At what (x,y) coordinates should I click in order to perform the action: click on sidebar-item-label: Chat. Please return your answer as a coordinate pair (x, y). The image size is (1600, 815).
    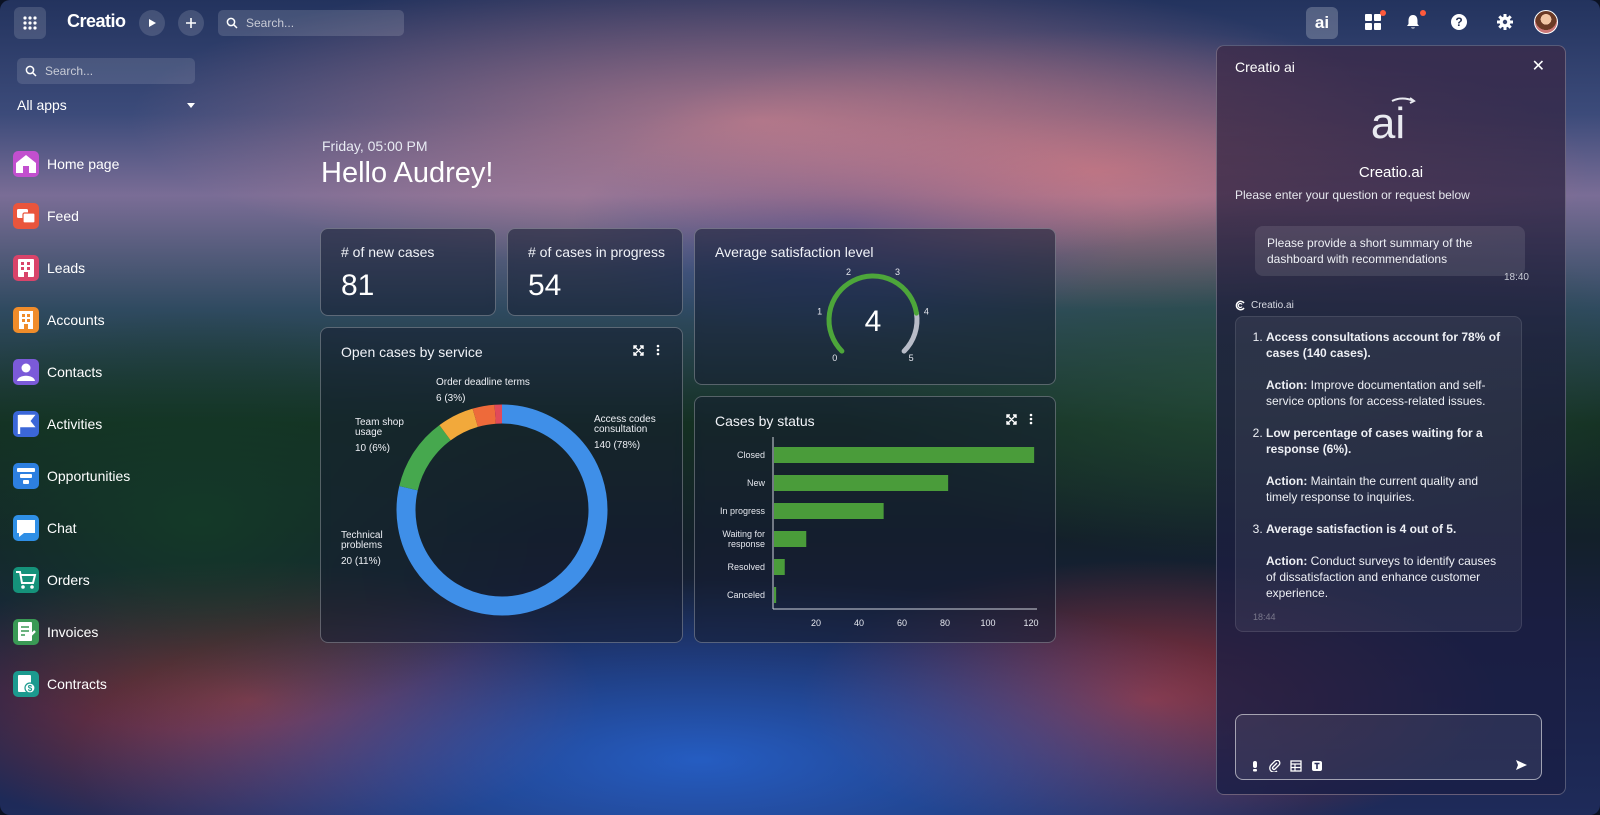
    Looking at the image, I should click on (62, 528).